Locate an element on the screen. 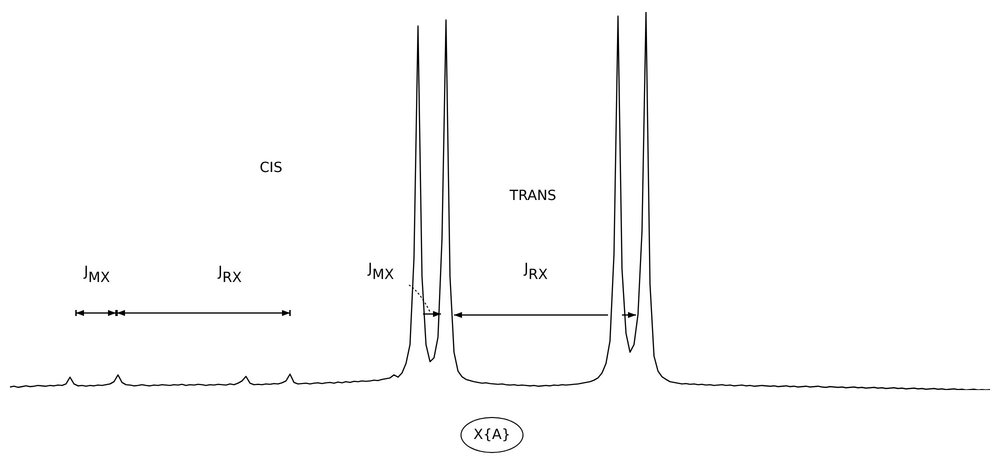  annotation: CIS is located at coordinates (271, 168).